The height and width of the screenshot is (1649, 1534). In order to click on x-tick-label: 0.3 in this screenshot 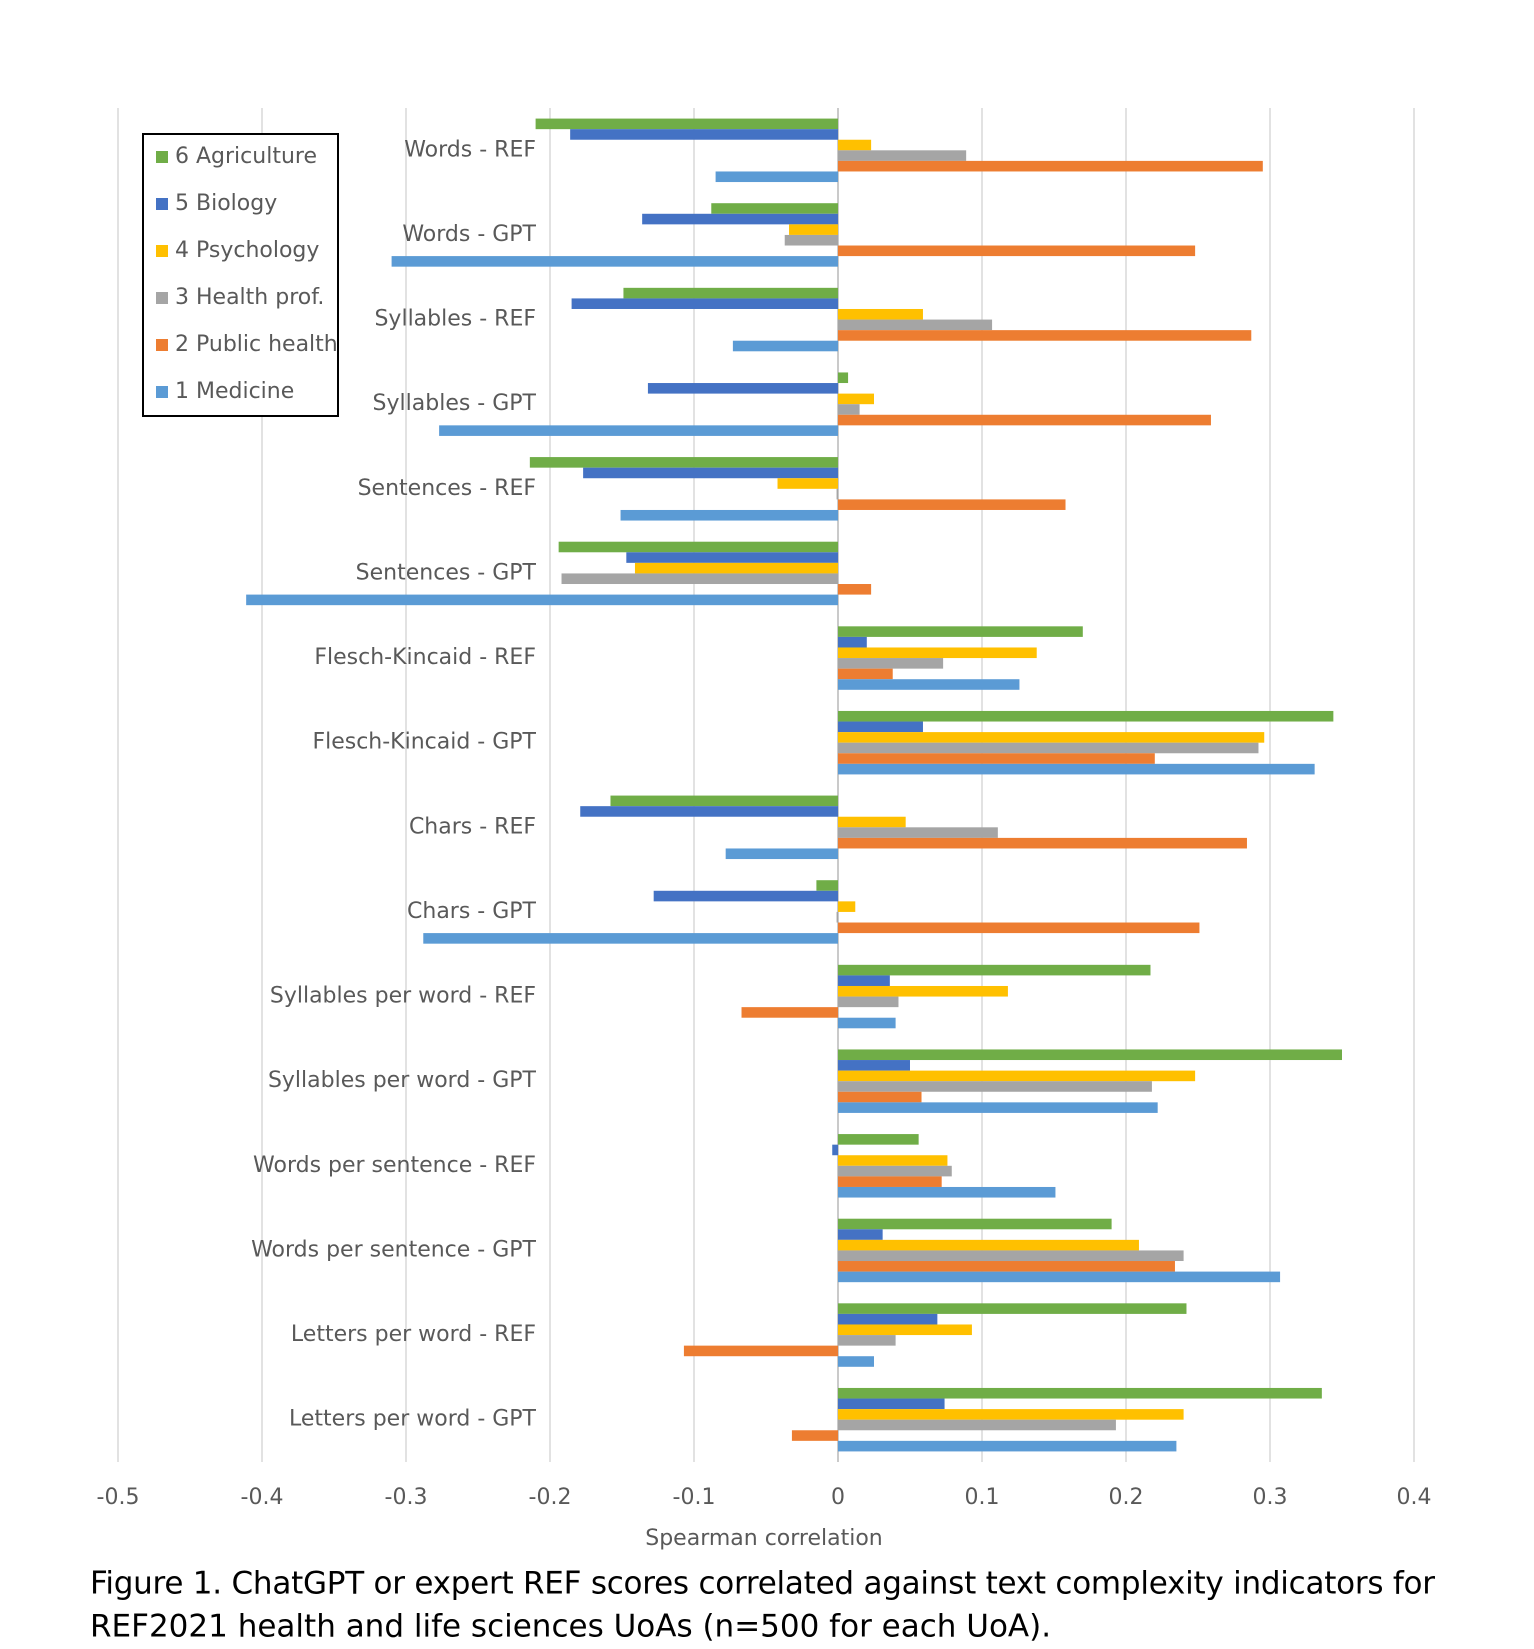, I will do `click(1270, 1497)`.